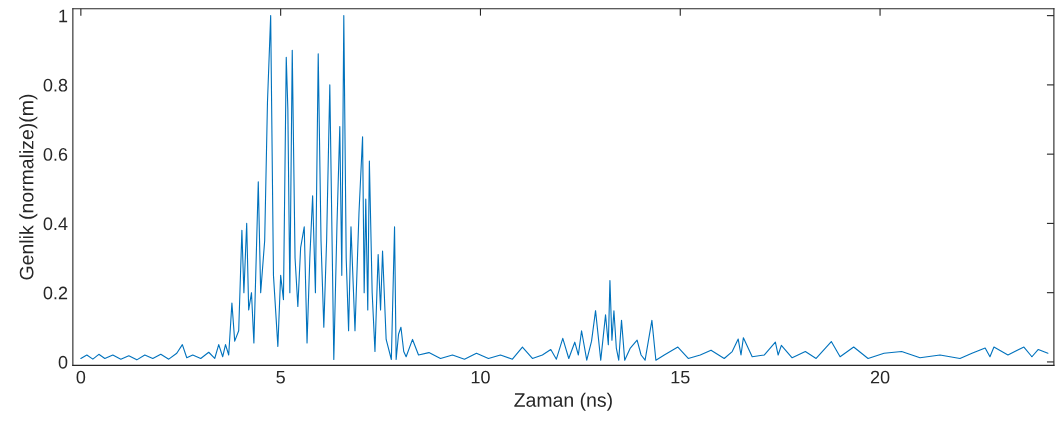 The image size is (1056, 435). I want to click on x-tick-label: 15, so click(680, 377).